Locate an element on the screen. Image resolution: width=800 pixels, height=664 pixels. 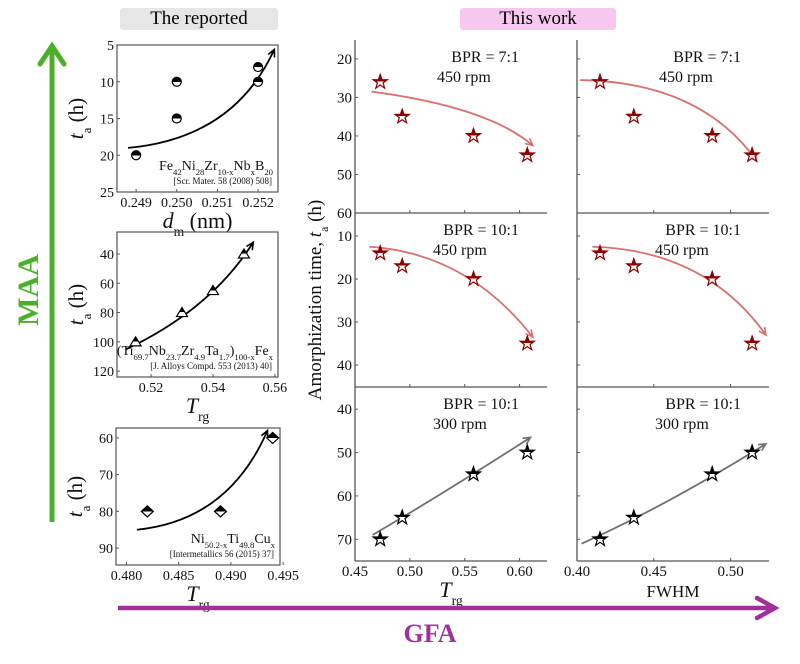
x-tick-label: 0.45 is located at coordinates (654, 572).